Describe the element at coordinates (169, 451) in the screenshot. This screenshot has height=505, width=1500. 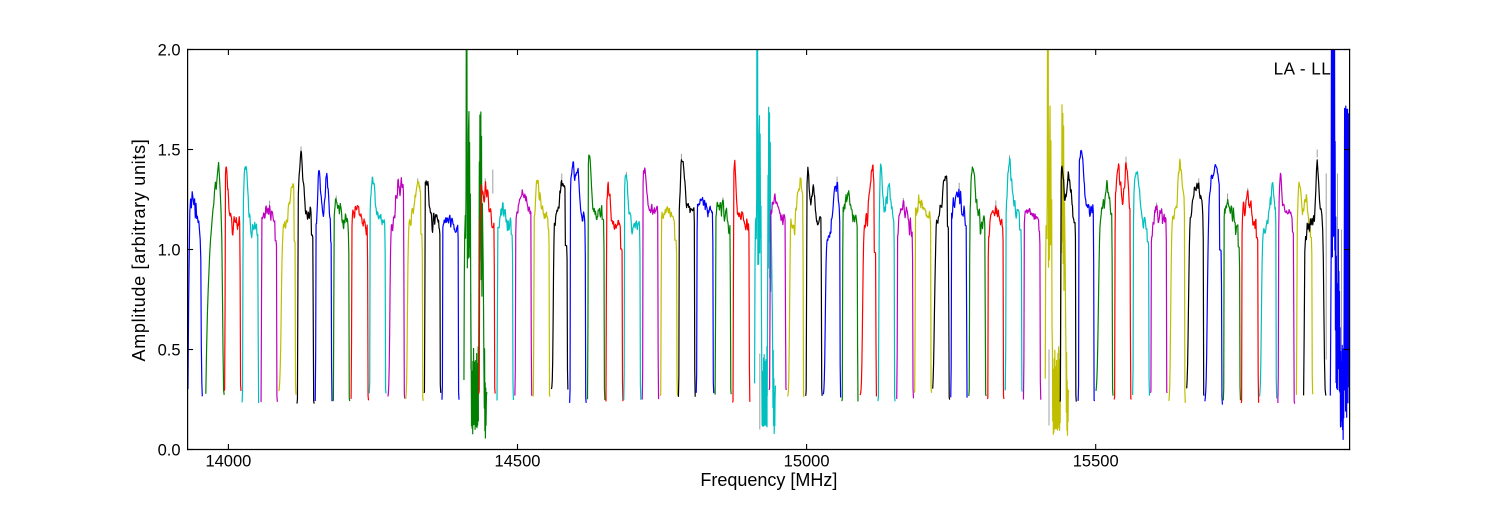
I see `svg-text: 0.0` at that location.